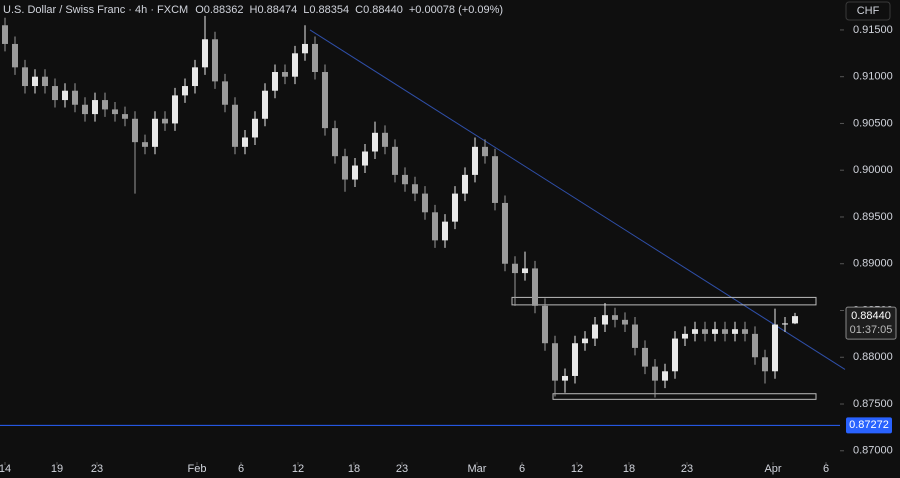 Image resolution: width=900 pixels, height=478 pixels. What do you see at coordinates (873, 217) in the screenshot?
I see `y-tick-label: 0.89500` at bounding box center [873, 217].